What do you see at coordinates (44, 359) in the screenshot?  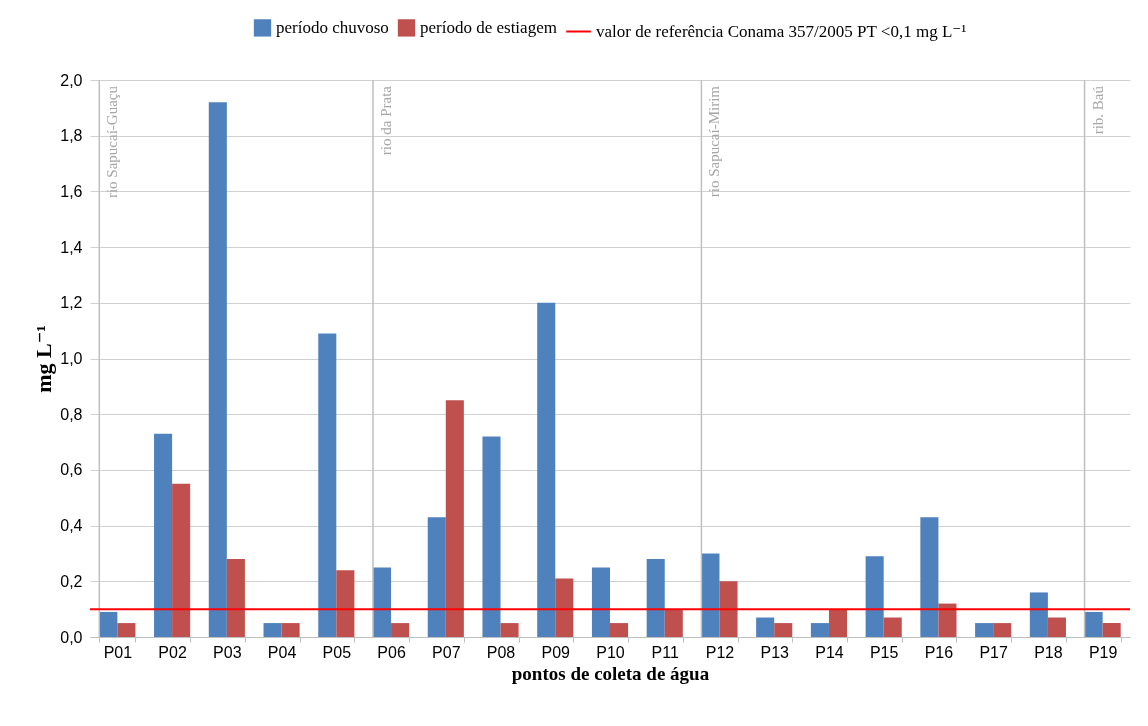 I see `y-axis-title: mg L⁻¹` at bounding box center [44, 359].